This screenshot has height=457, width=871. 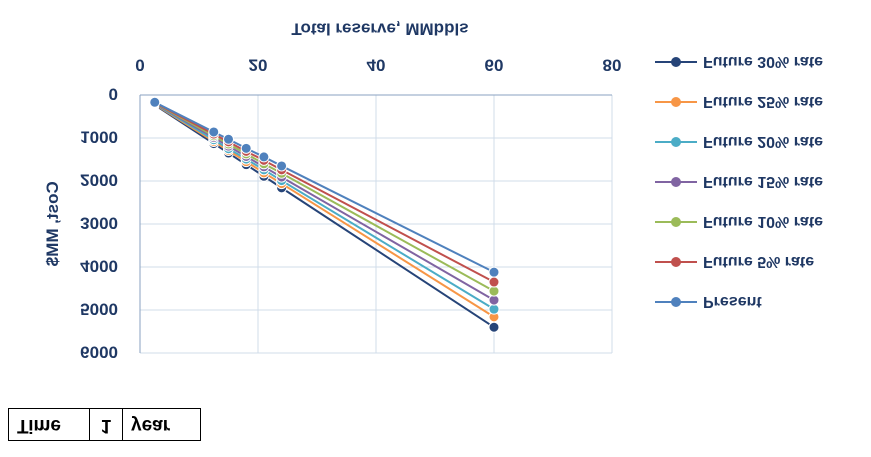 I want to click on legend-label: Present, so click(x=732, y=301).